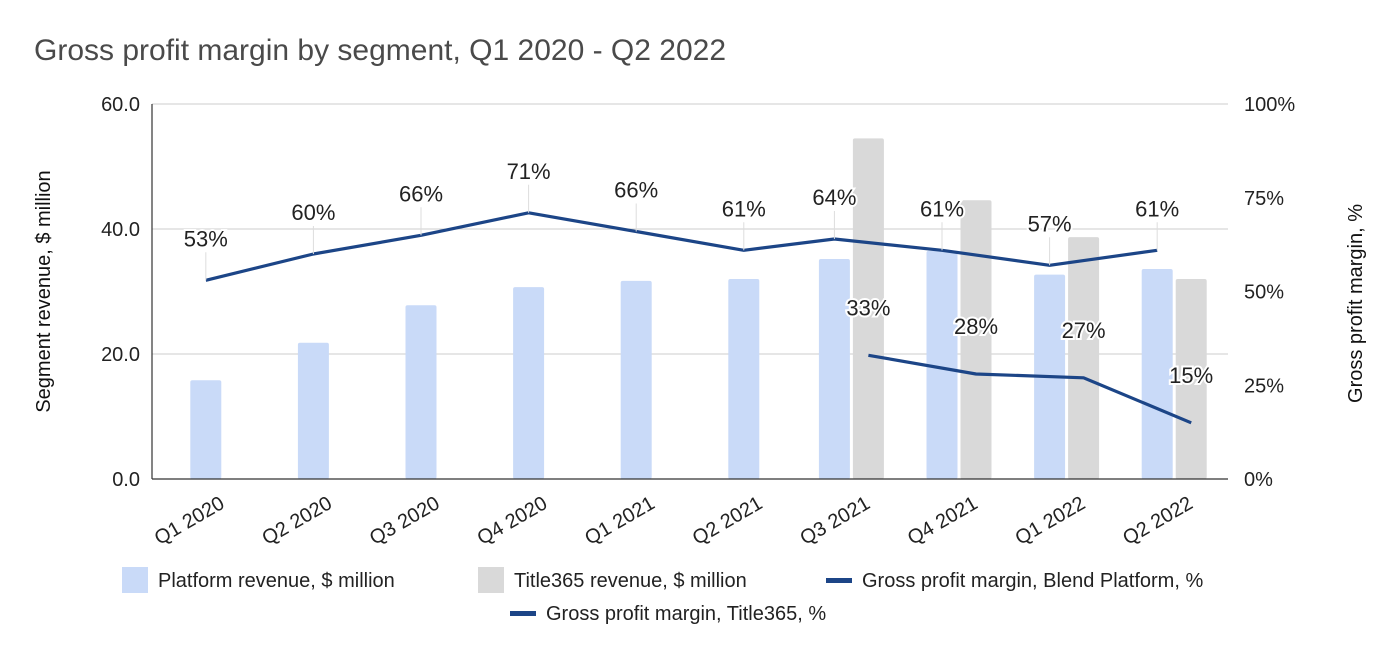 The image size is (1400, 663). Describe the element at coordinates (1050, 520) in the screenshot. I see `x-tick-label: Q1 2022` at that location.